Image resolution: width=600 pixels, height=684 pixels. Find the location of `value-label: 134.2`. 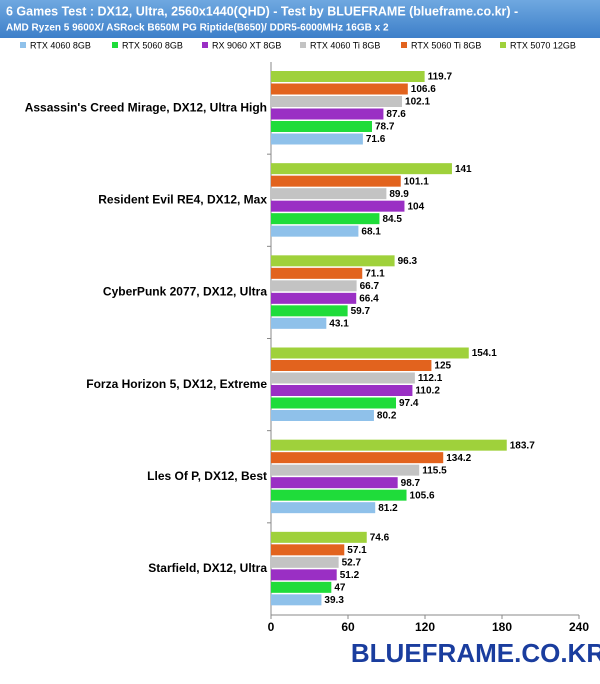

value-label: 134.2 is located at coordinates (458, 458).